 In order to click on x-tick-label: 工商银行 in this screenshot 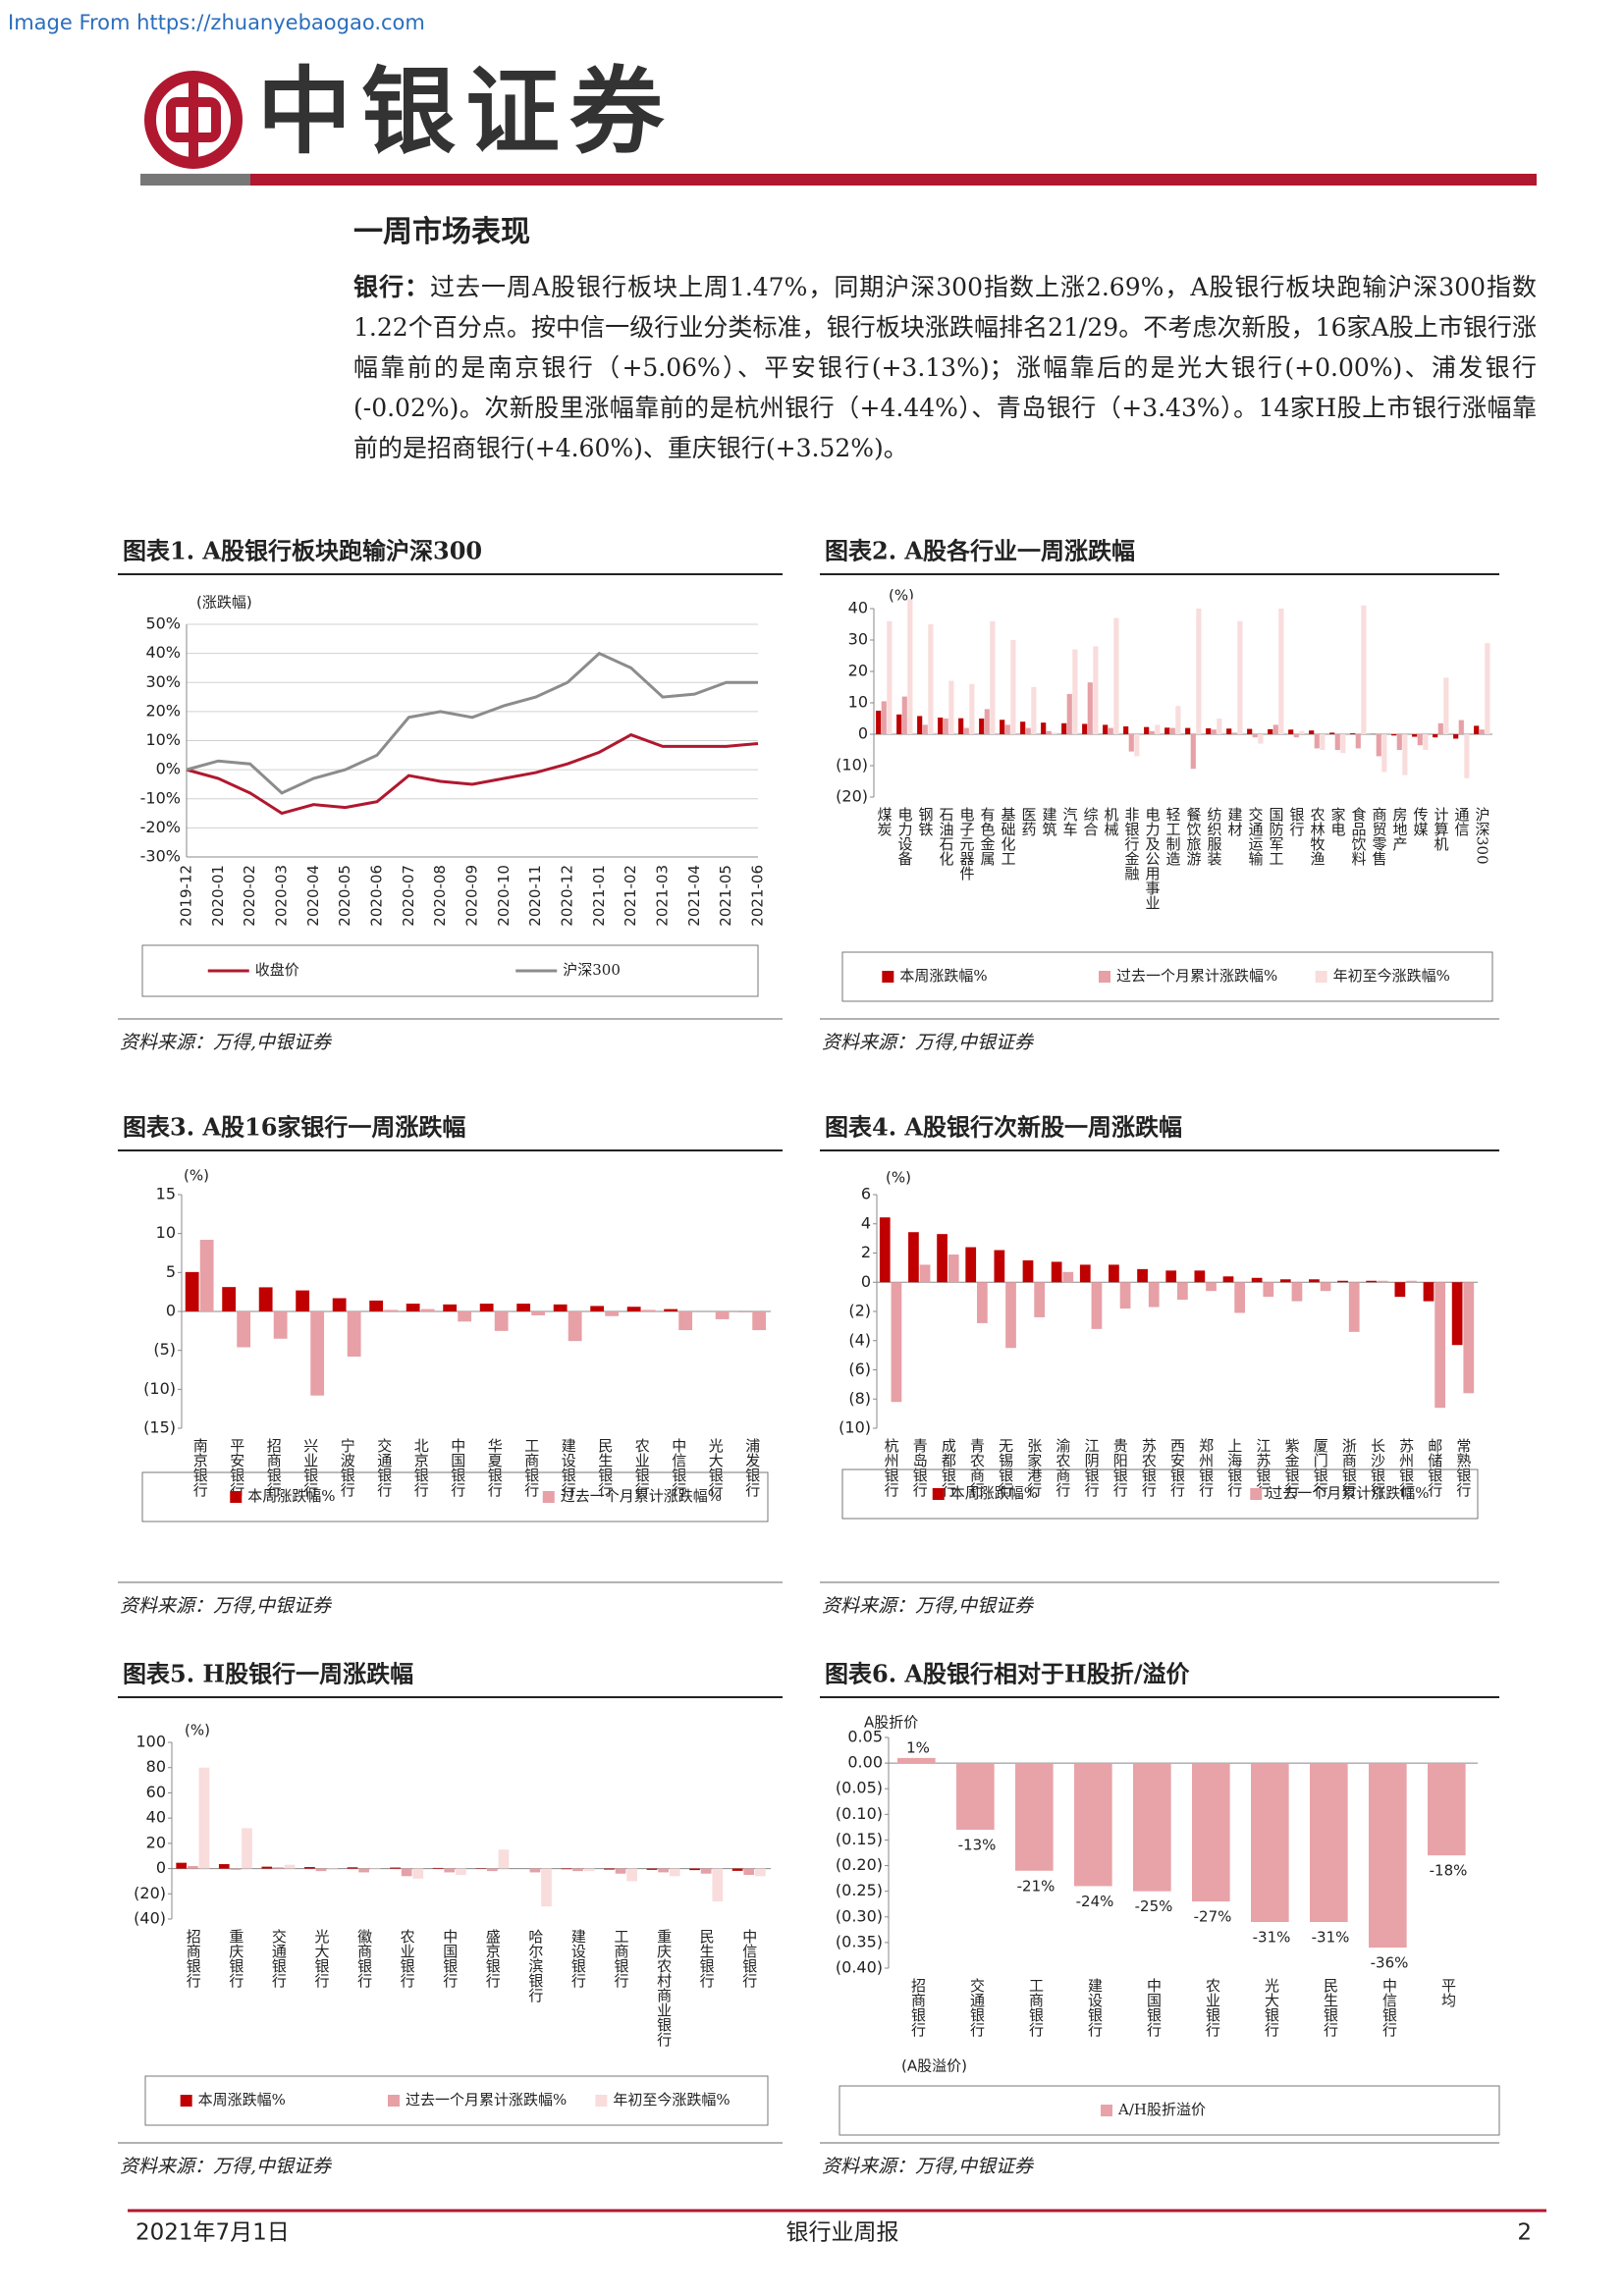, I will do `click(621, 1959)`.